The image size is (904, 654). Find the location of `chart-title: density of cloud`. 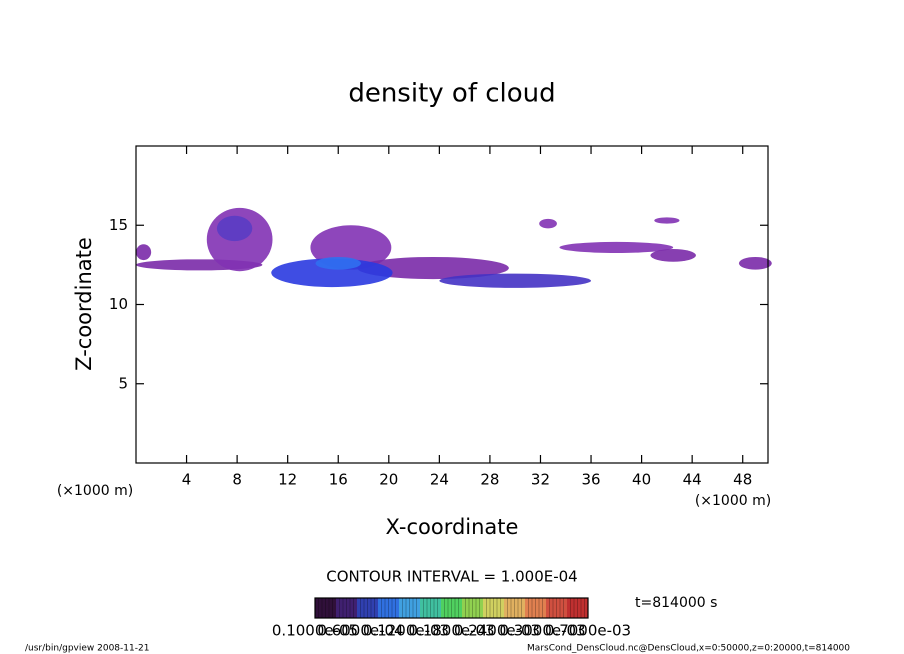

chart-title: density of cloud is located at coordinates (451, 94).